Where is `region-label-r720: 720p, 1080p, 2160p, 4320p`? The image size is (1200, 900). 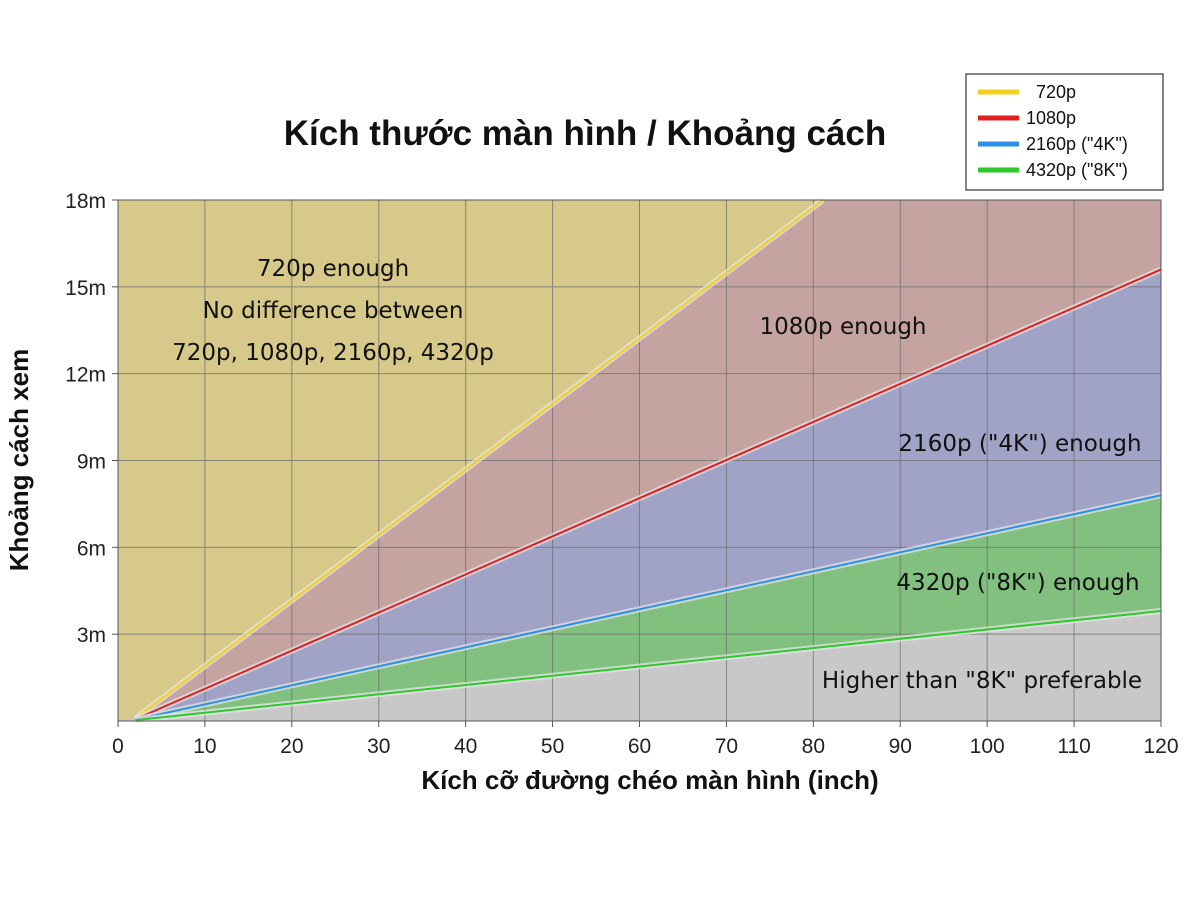 region-label-r720: 720p, 1080p, 2160p, 4320p is located at coordinates (333, 353).